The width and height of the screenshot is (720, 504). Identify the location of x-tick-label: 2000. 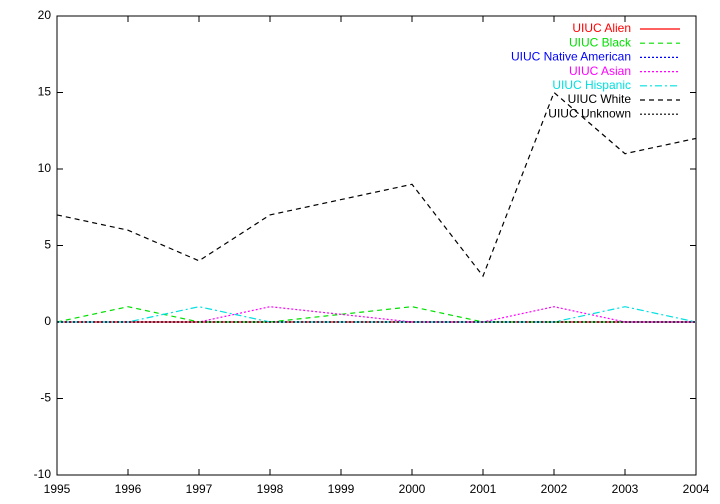
(412, 489).